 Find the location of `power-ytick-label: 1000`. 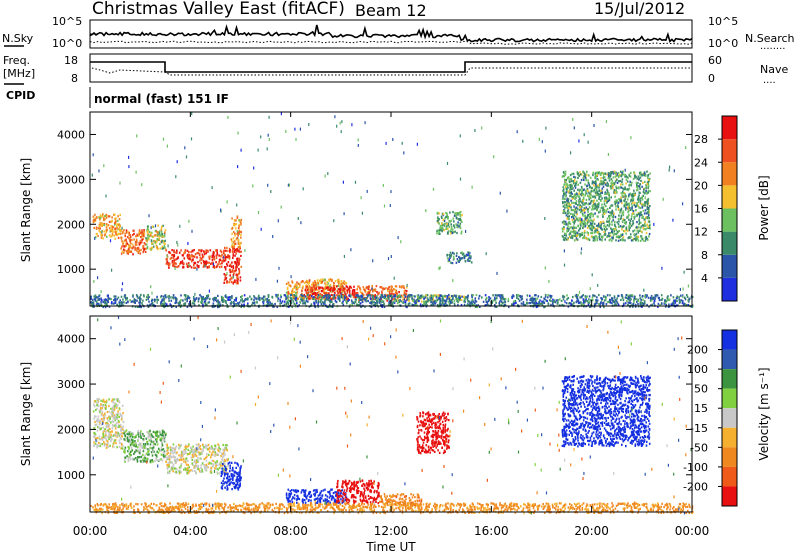

power-ytick-label: 1000 is located at coordinates (71, 269).